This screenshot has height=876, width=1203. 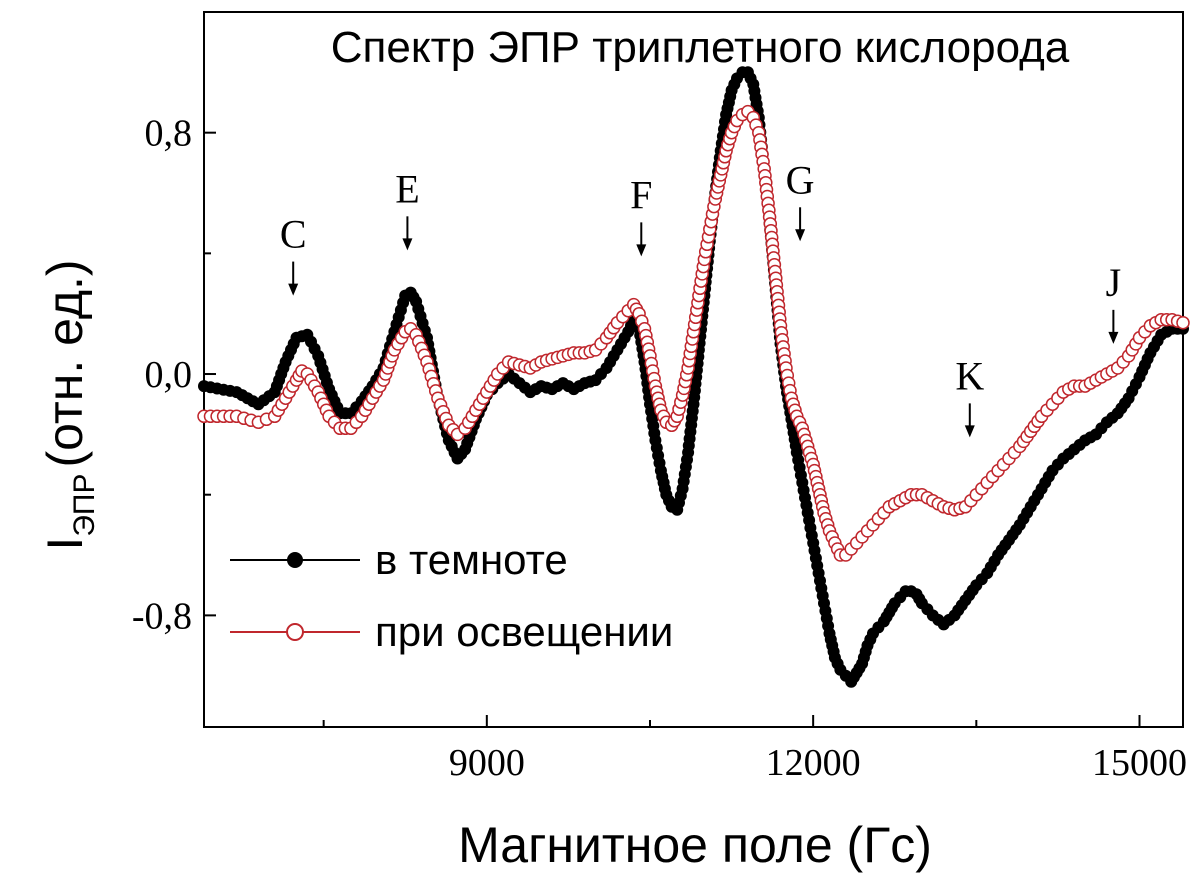 I want to click on y-axis-label-units: (отн. ед.), so click(x=65, y=363).